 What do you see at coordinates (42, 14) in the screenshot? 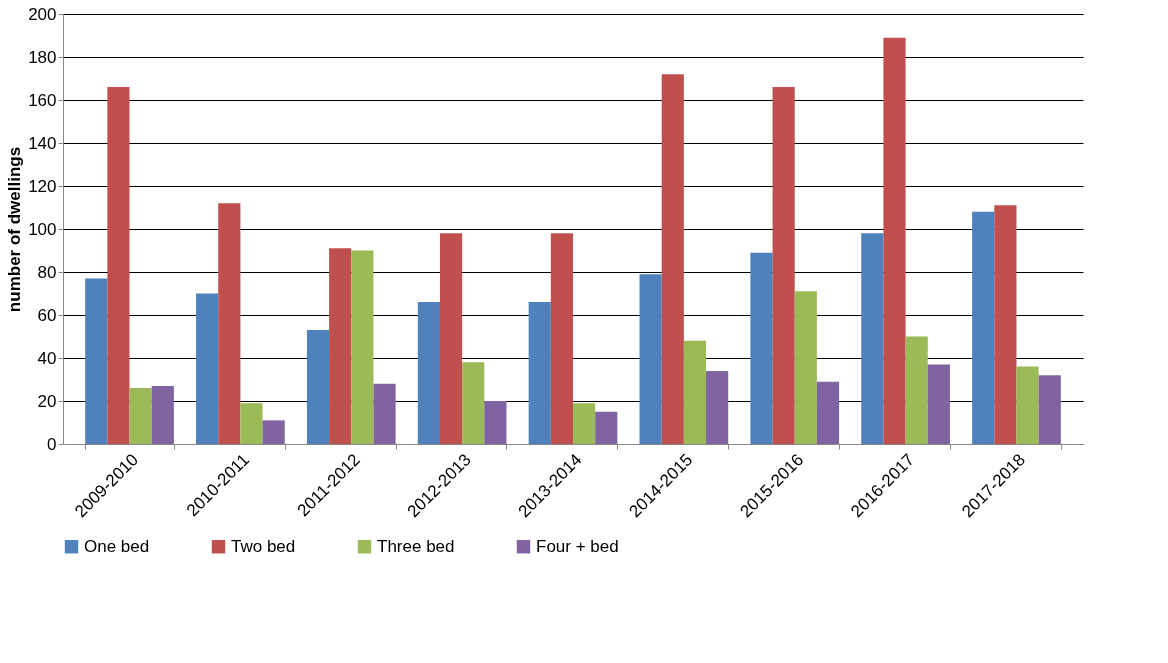
I see `y-tick-label: 200` at bounding box center [42, 14].